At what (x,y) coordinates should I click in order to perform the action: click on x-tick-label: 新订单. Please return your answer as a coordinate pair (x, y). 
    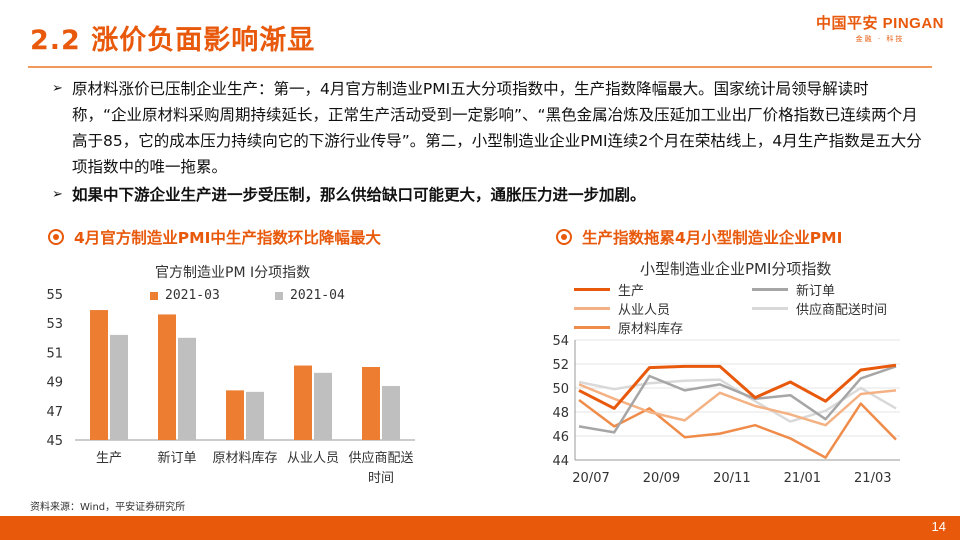
    Looking at the image, I should click on (176, 458).